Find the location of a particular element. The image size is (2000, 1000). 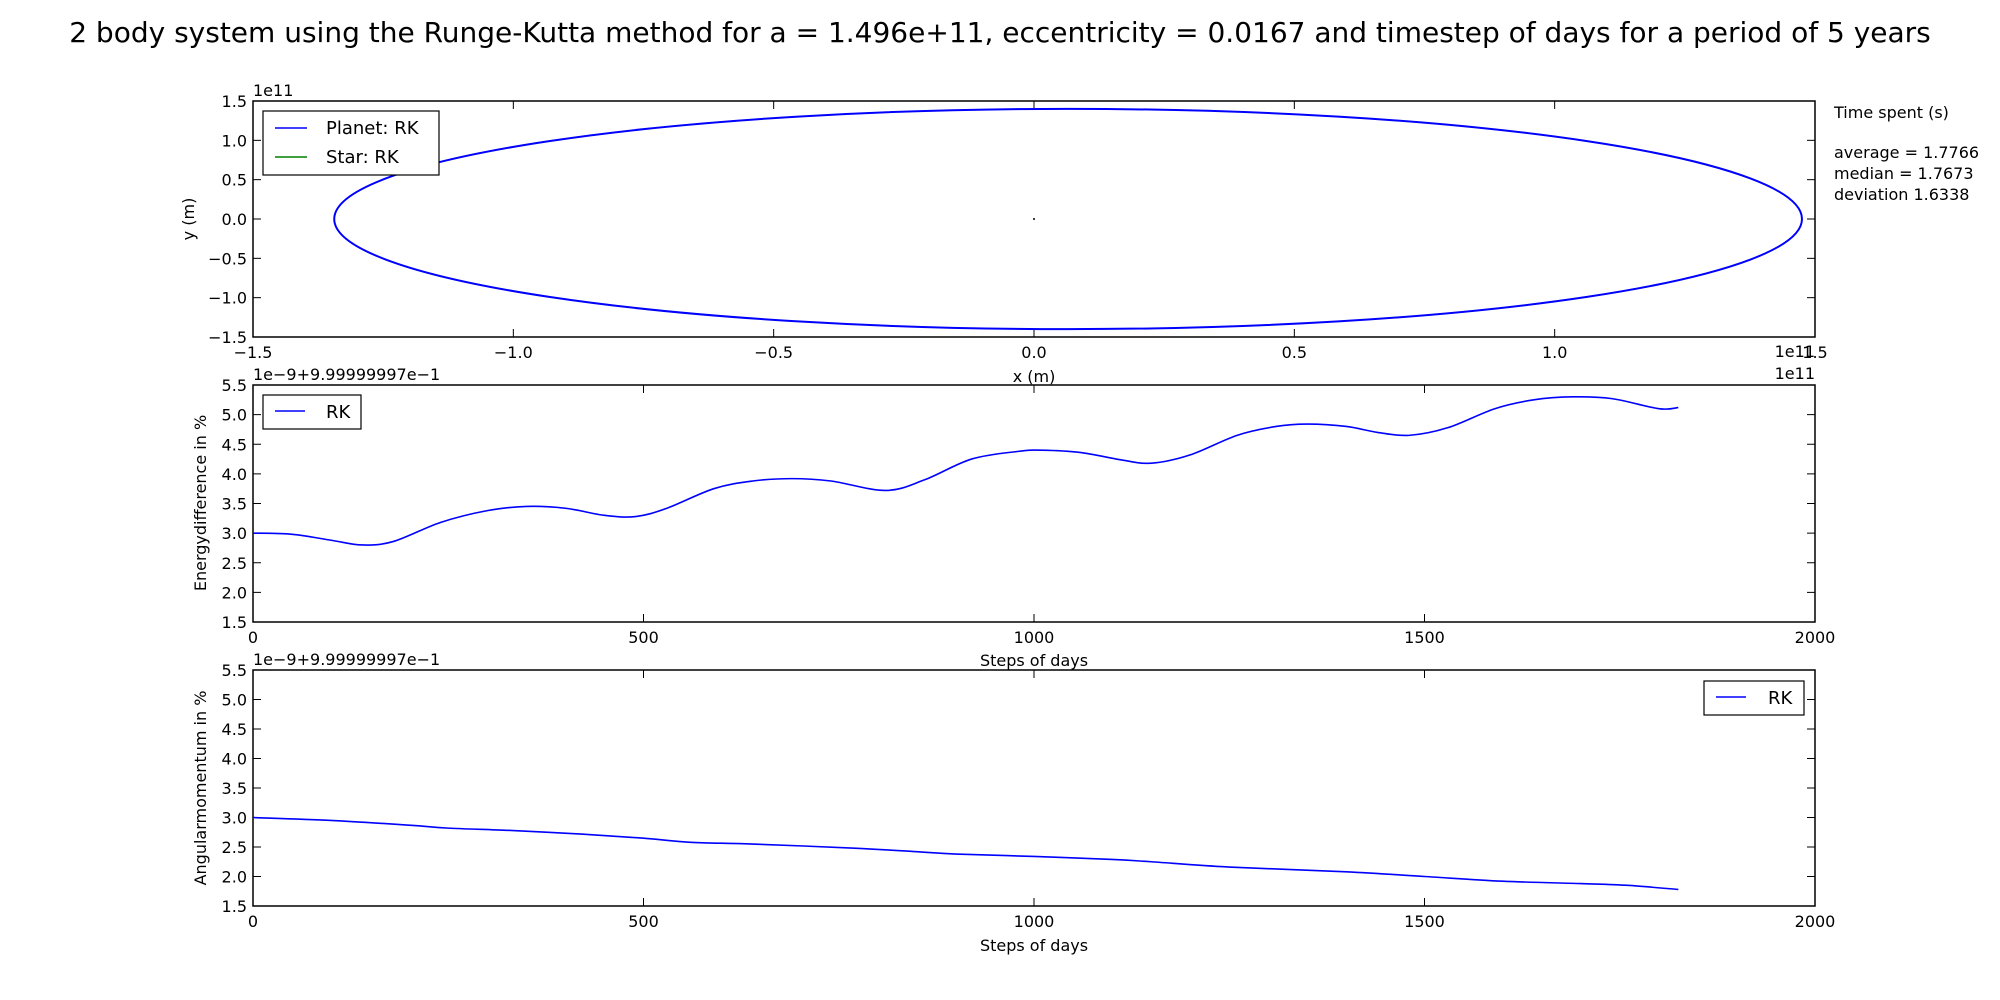

angular-momentum-rk-line is located at coordinates (965, 853).